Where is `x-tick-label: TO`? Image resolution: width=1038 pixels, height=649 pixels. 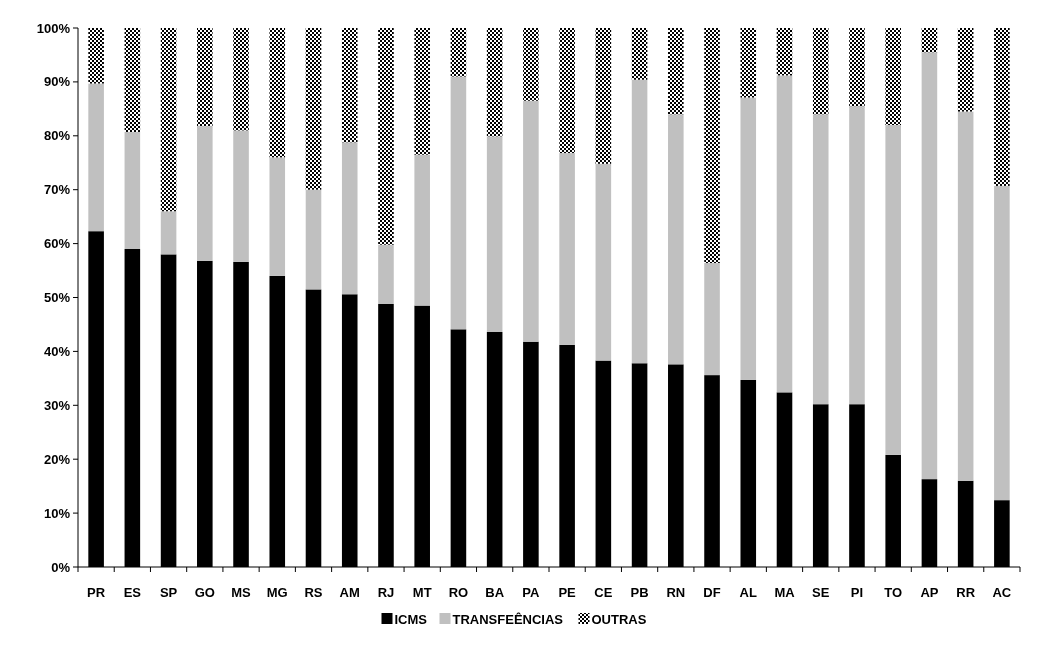 x-tick-label: TO is located at coordinates (893, 592).